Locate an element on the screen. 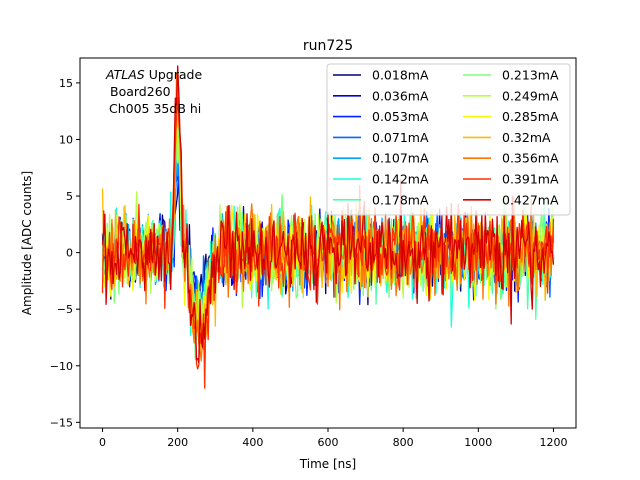 This screenshot has height=480, width=640. x-tick-label: 200 is located at coordinates (177, 442).